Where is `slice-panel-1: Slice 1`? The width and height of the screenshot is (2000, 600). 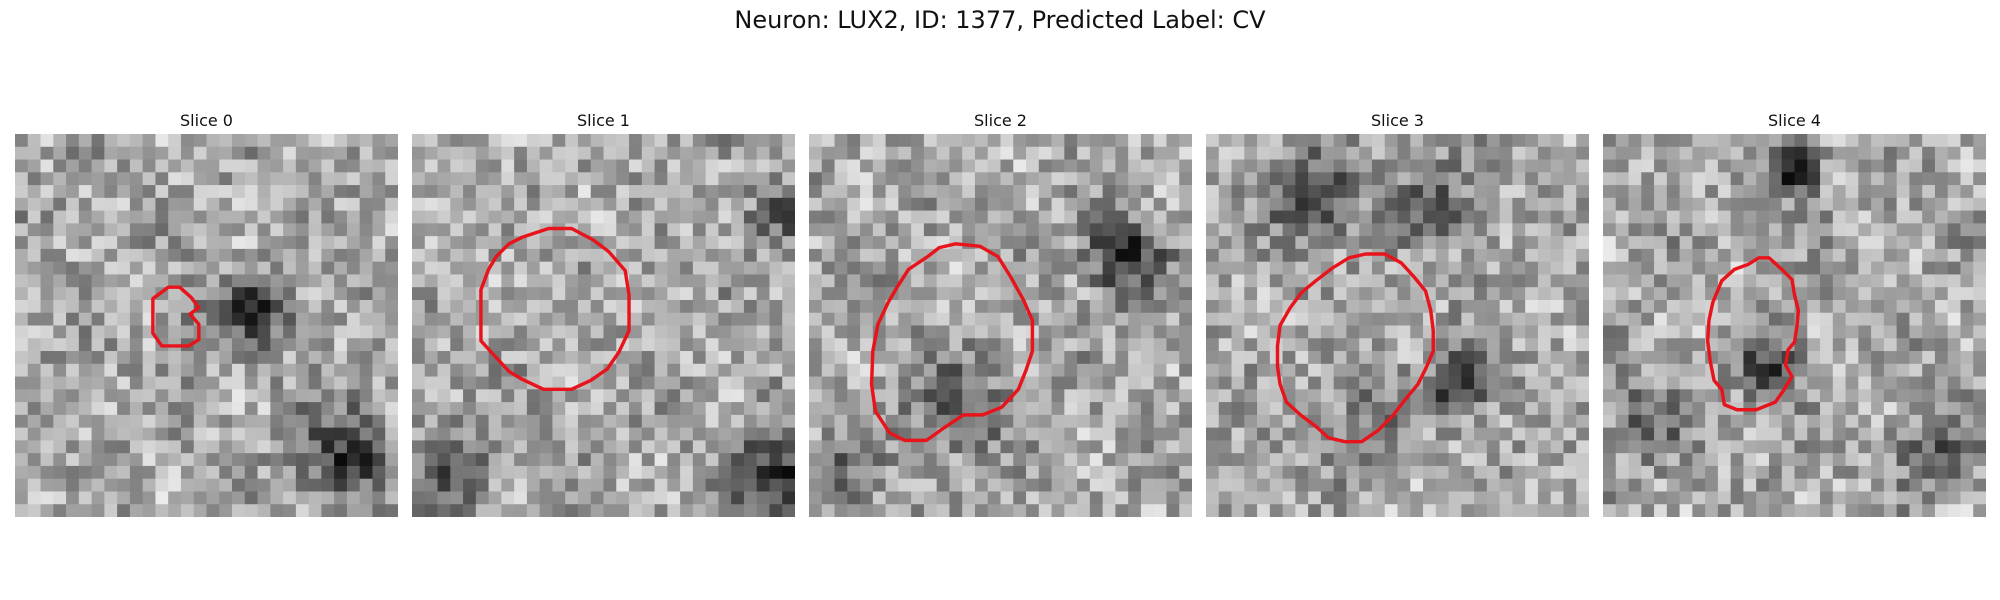
slice-panel-1: Slice 1 is located at coordinates (603, 312).